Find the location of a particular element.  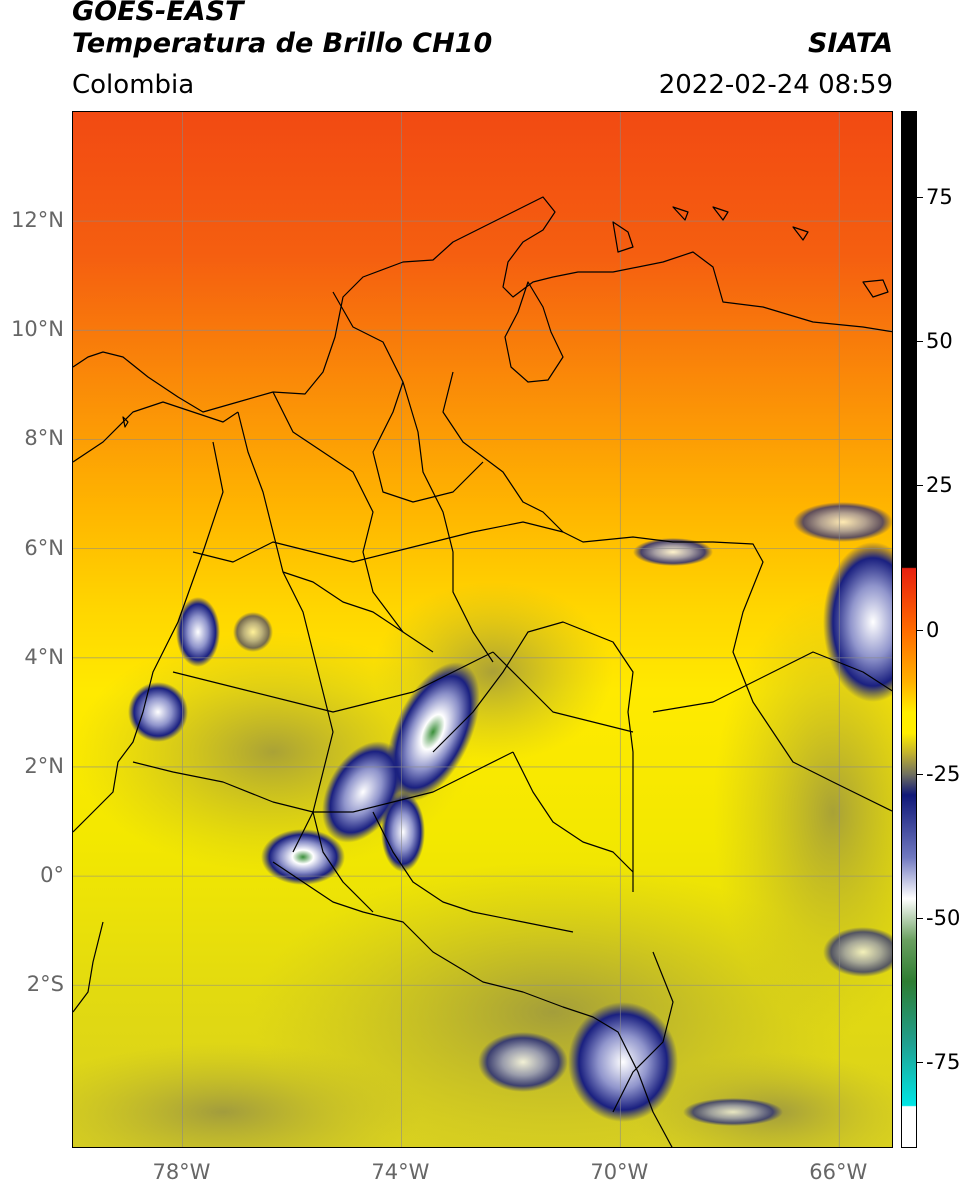

map-subtitle: Temperatura de Brillo CH10 is located at coordinates (282, 43).